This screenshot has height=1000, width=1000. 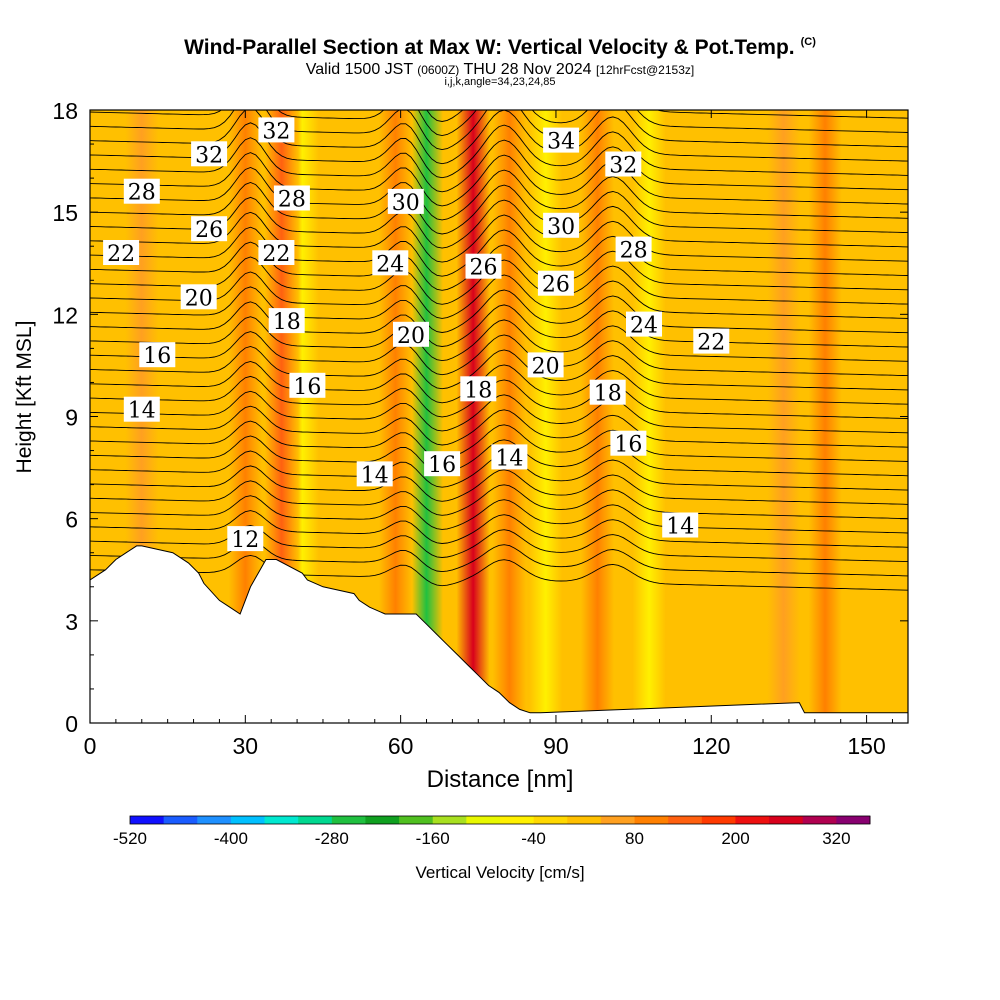 What do you see at coordinates (71, 724) in the screenshot?
I see `y-tick-label: 0` at bounding box center [71, 724].